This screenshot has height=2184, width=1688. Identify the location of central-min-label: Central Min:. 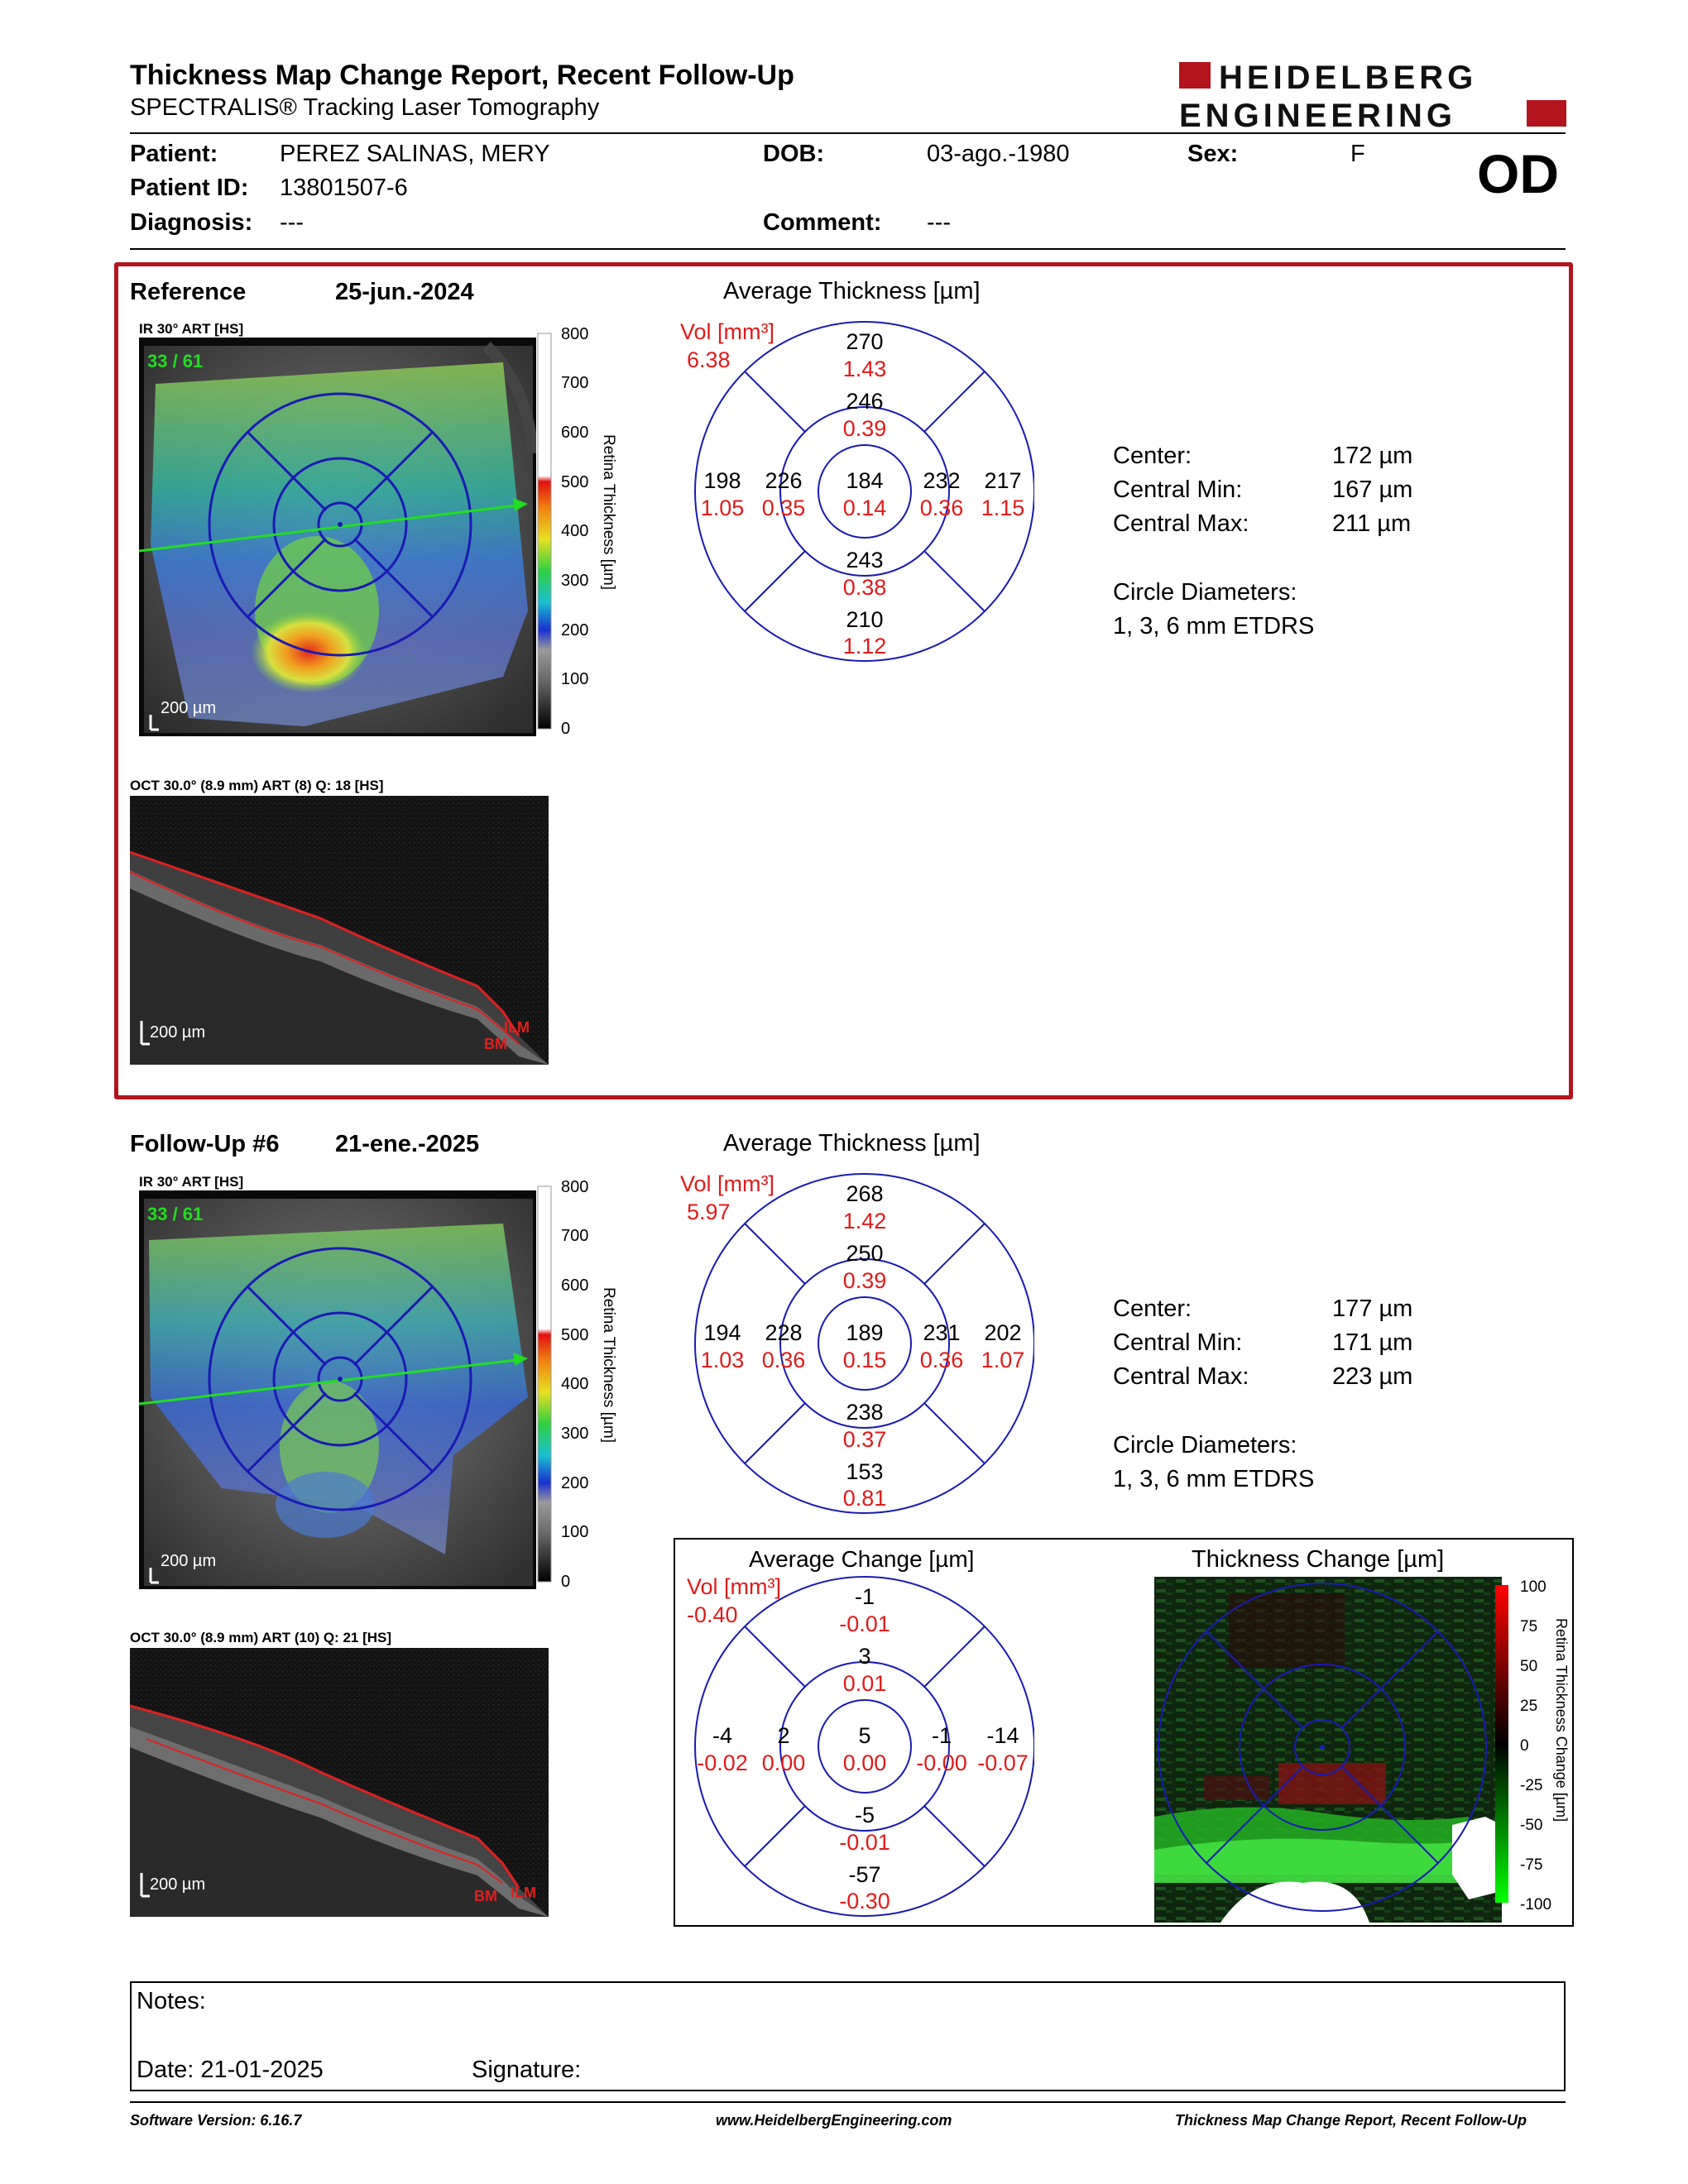
(1178, 1342).